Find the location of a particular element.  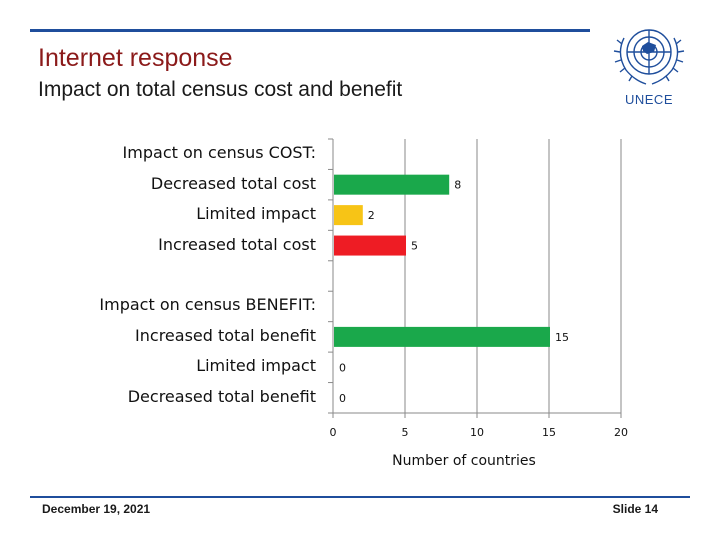

category-label: Decreased total cost is located at coordinates (233, 183).